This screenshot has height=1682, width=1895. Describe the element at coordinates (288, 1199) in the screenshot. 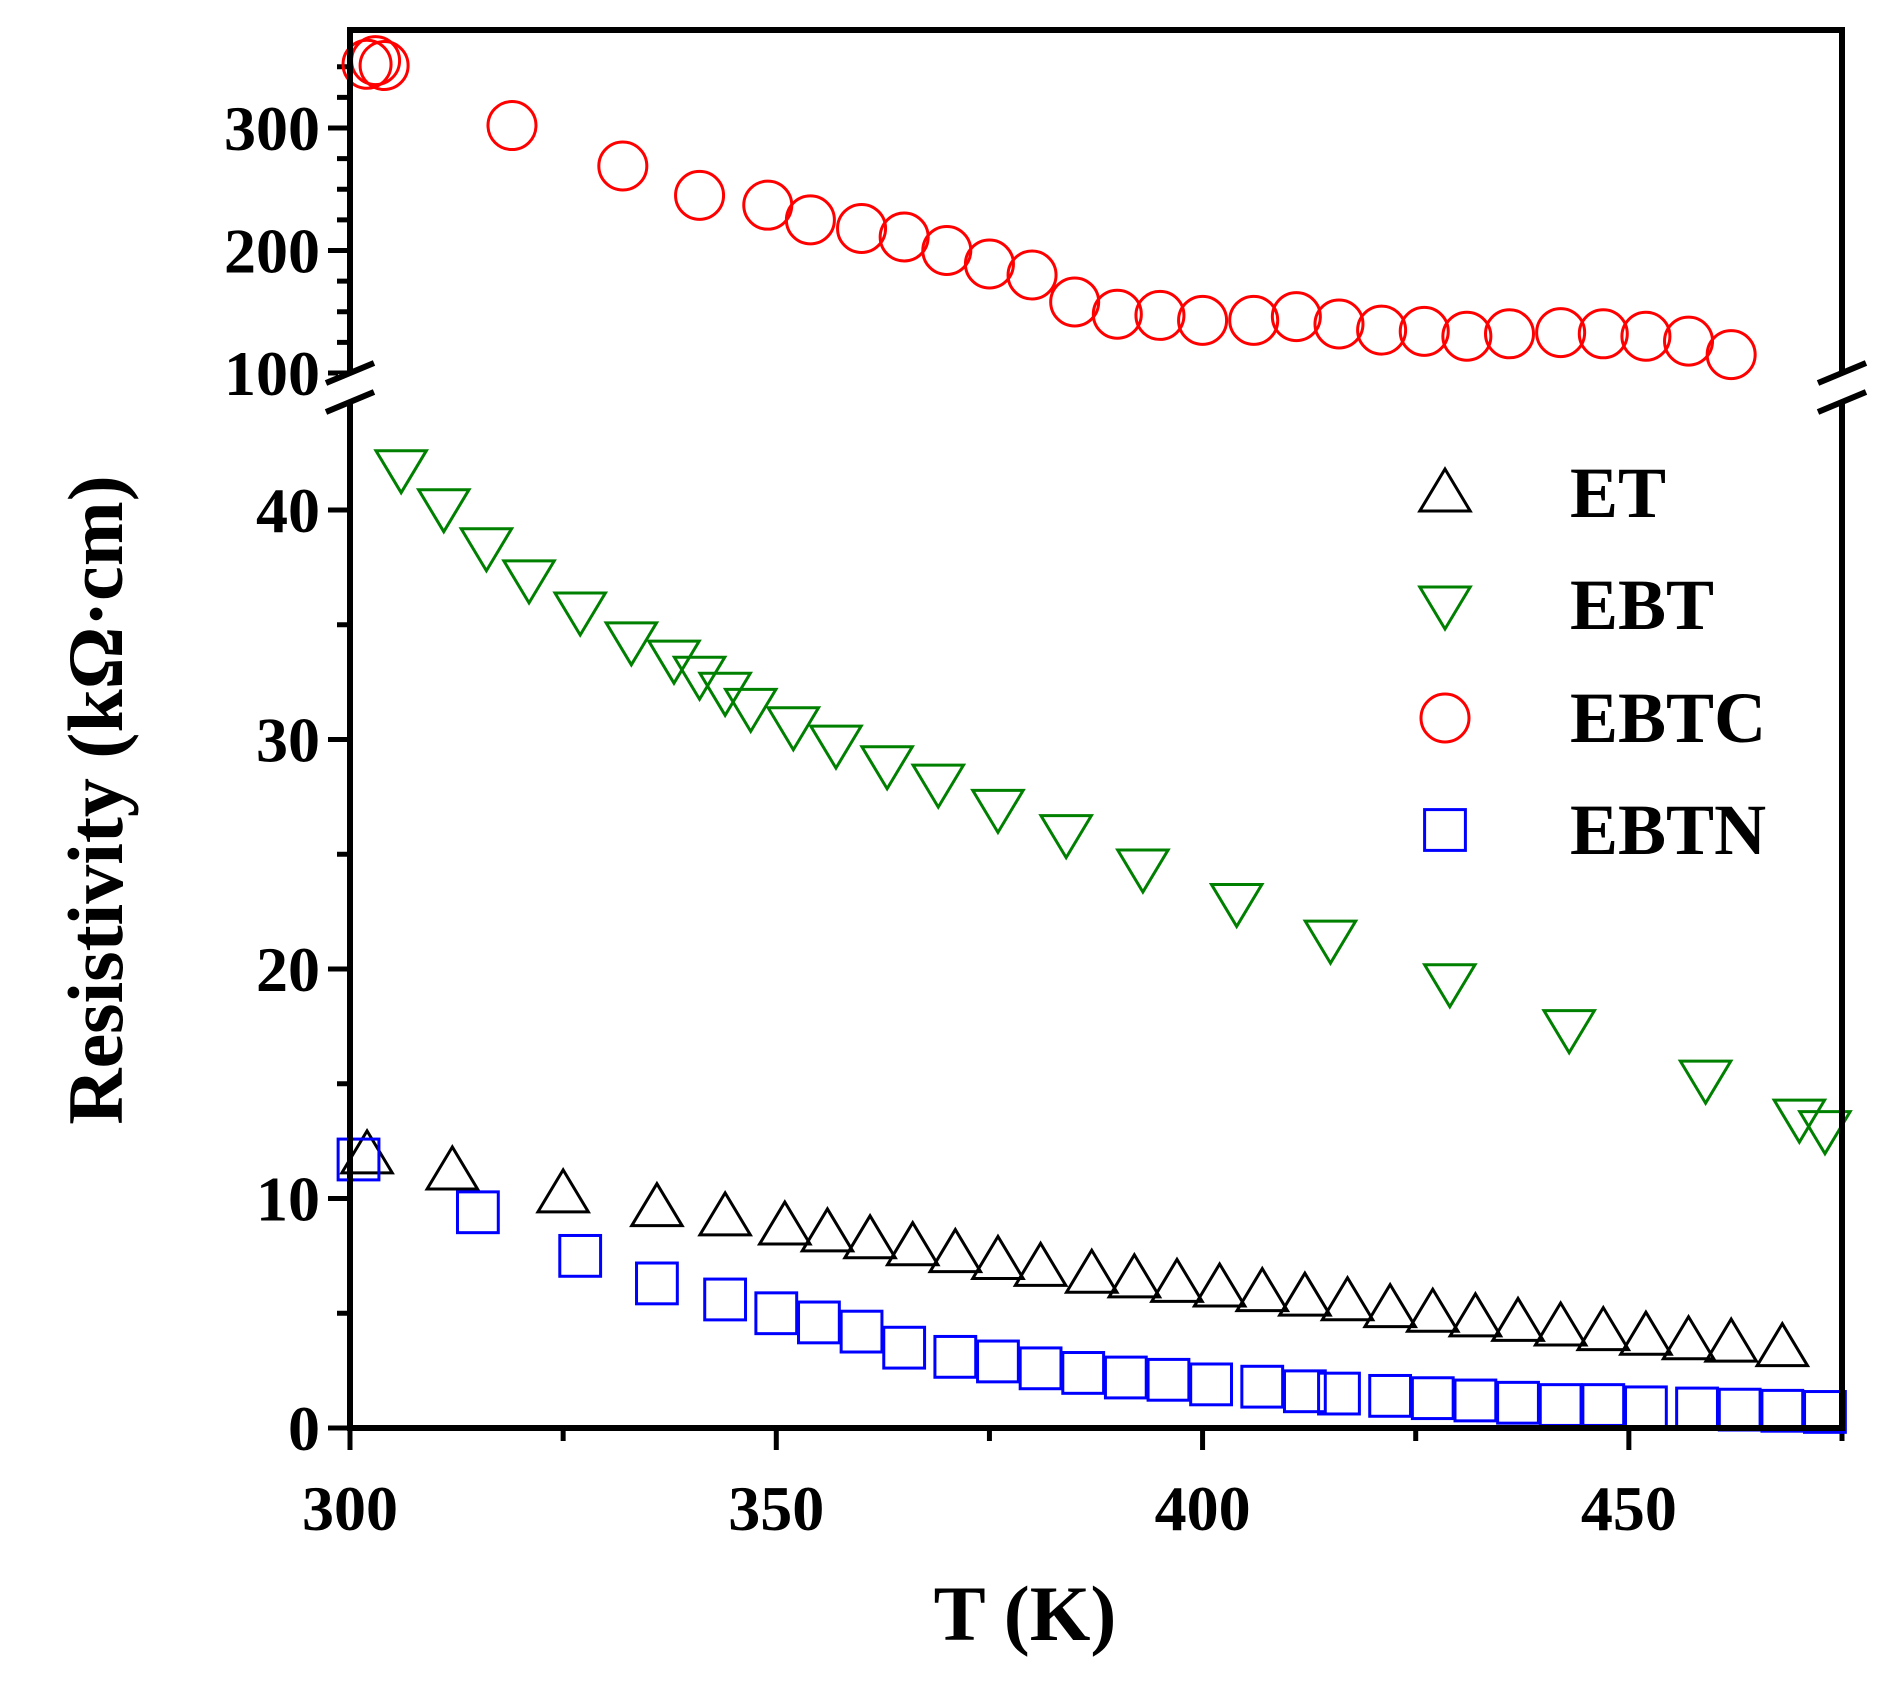

I see `y-tick-label: 10` at that location.